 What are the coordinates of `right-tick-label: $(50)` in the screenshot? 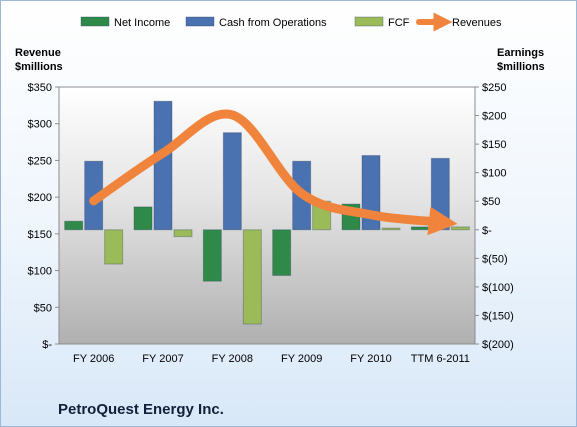 It's located at (495, 259).